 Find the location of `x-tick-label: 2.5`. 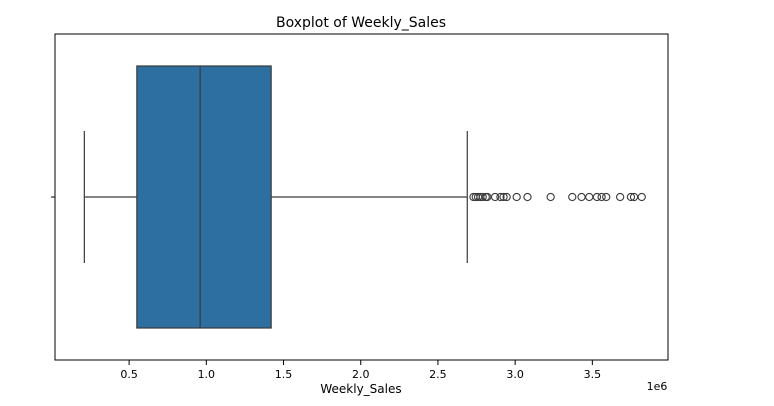

x-tick-label: 2.5 is located at coordinates (438, 374).